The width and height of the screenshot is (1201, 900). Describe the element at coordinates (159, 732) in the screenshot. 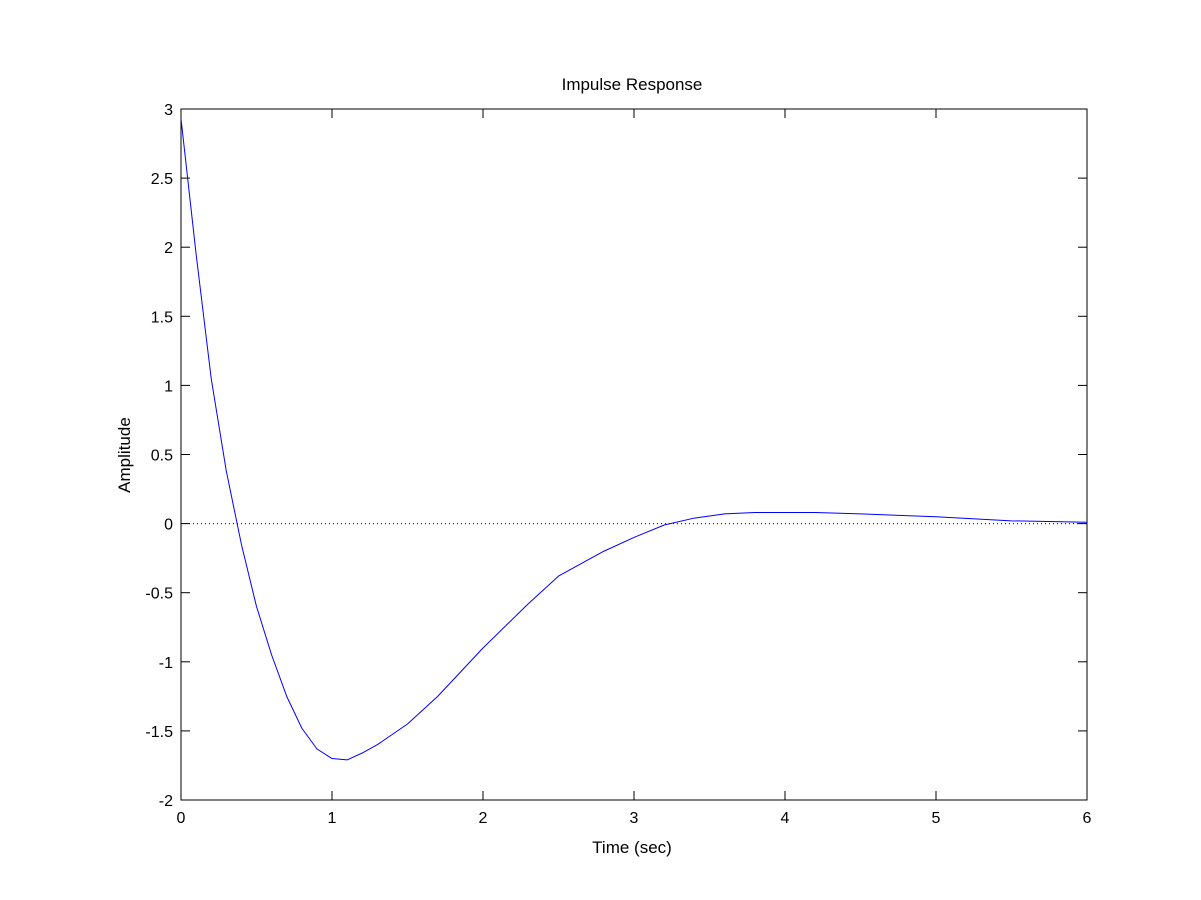

I see `y-tick-label: -1.5` at that location.